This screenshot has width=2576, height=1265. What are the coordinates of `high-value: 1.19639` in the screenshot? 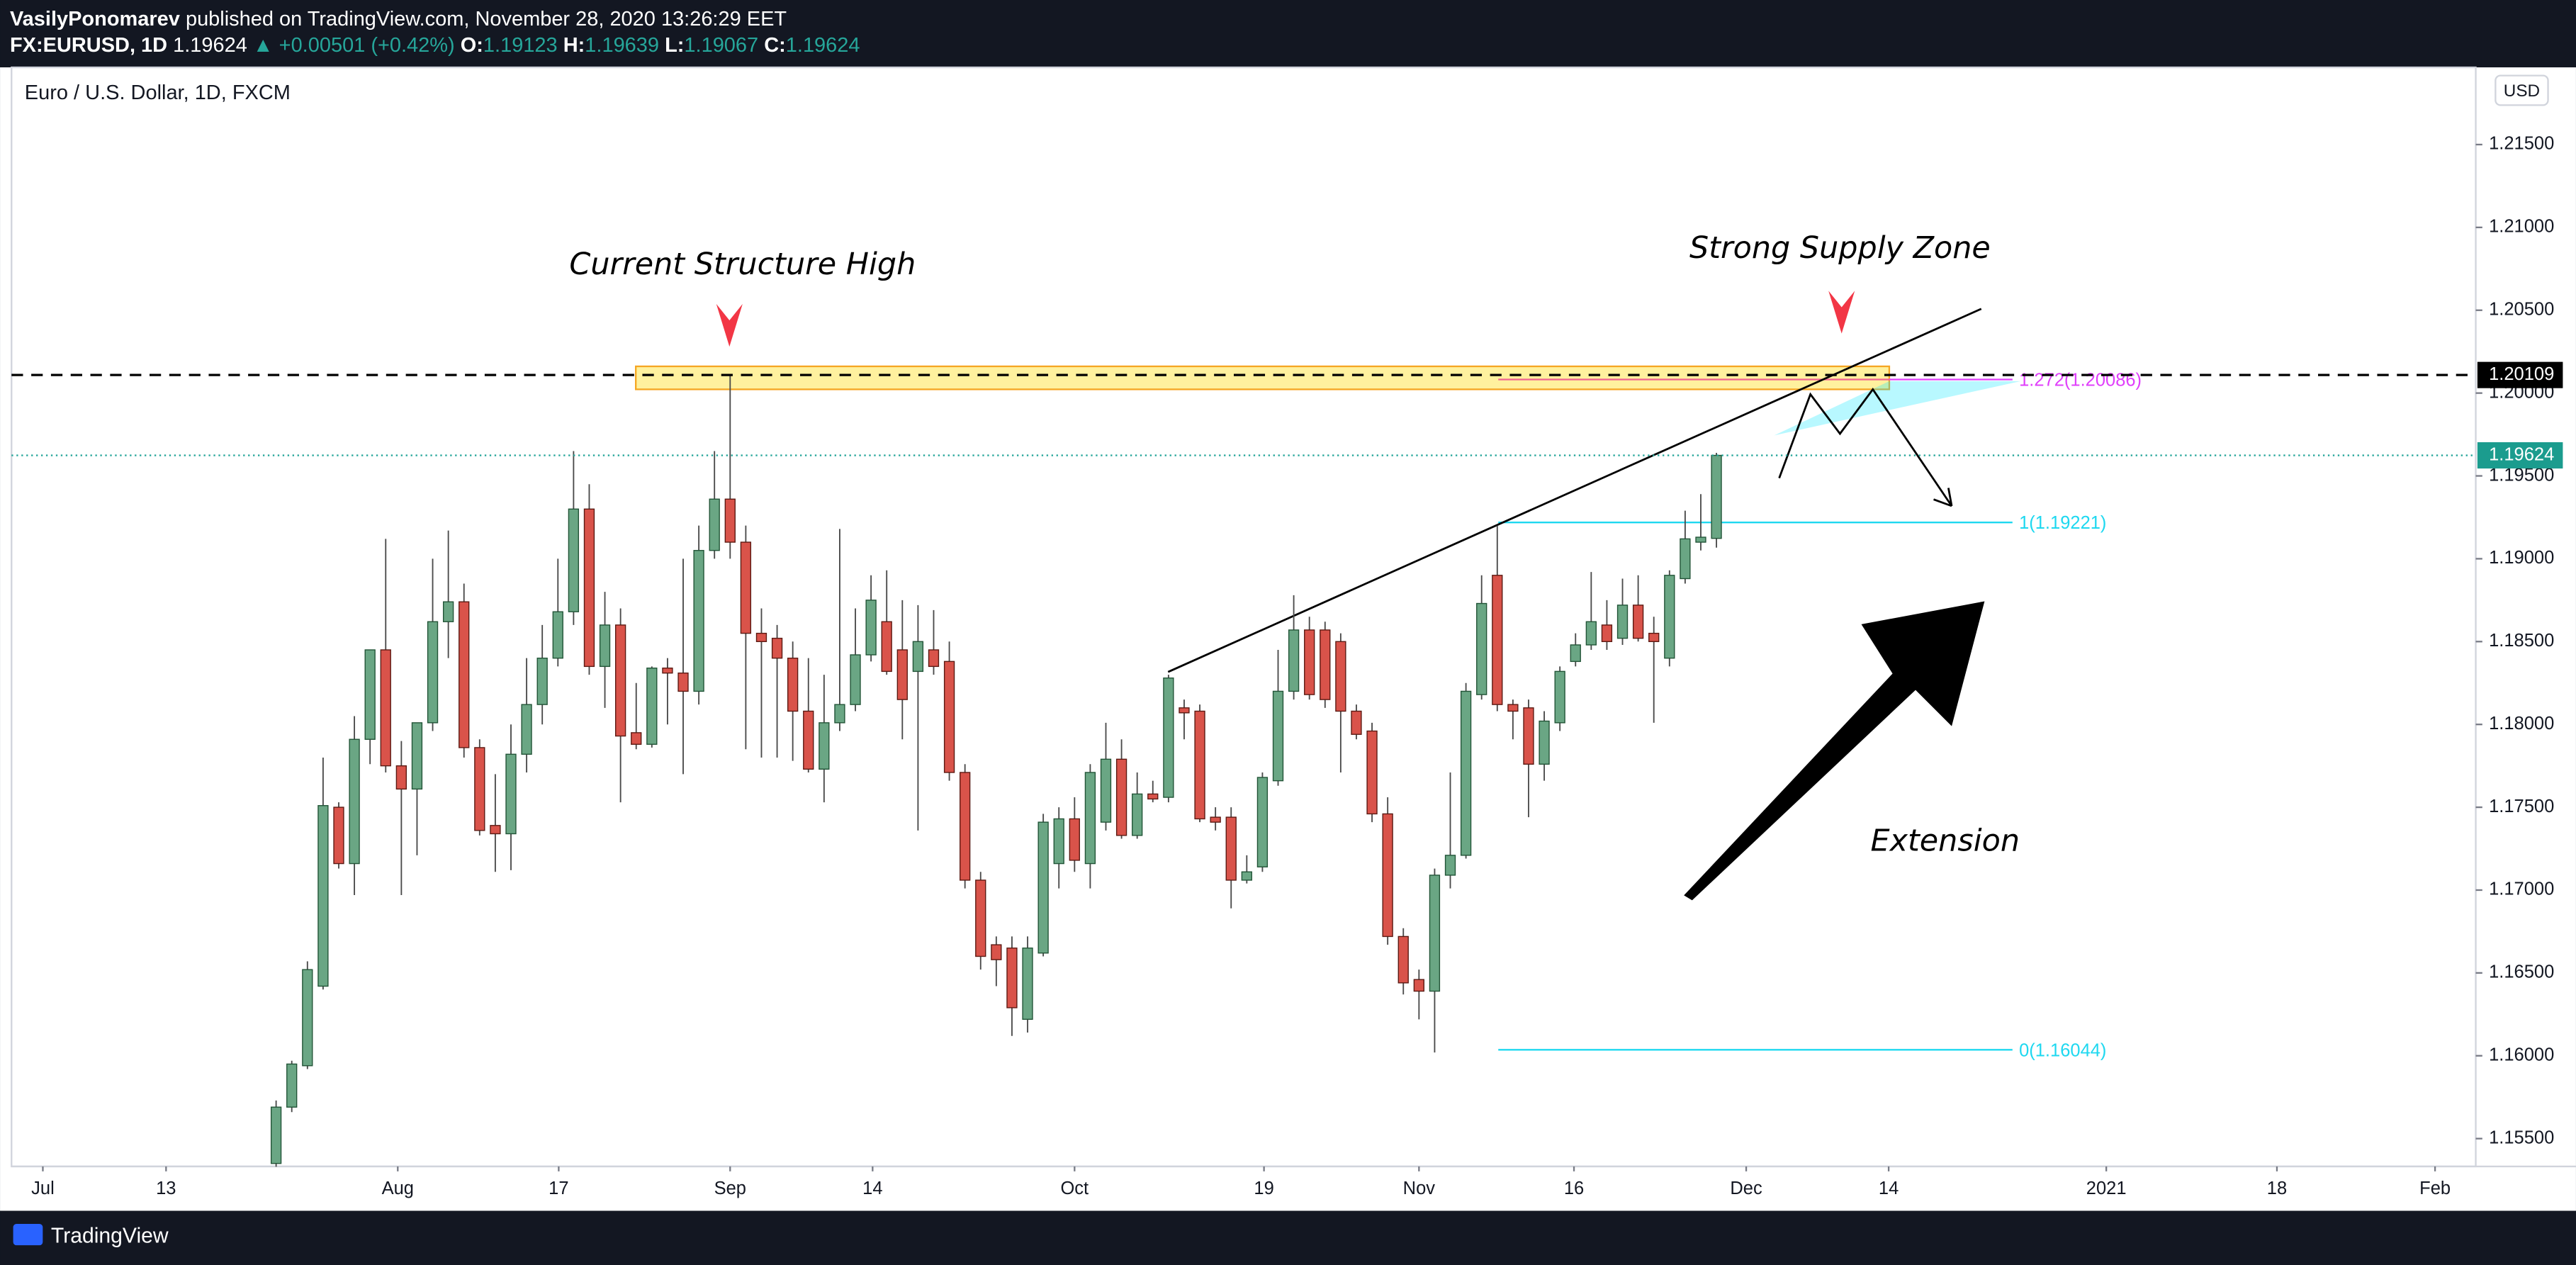 It's located at (622, 46).